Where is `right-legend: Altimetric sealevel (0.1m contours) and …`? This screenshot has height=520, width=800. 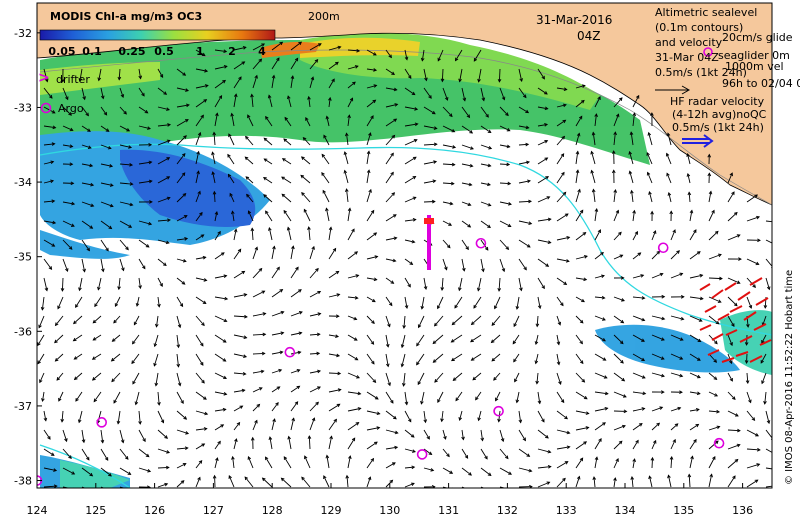
right-legend: Altimetric sealevel (0.1m contours) and … is located at coordinates (727, 77).